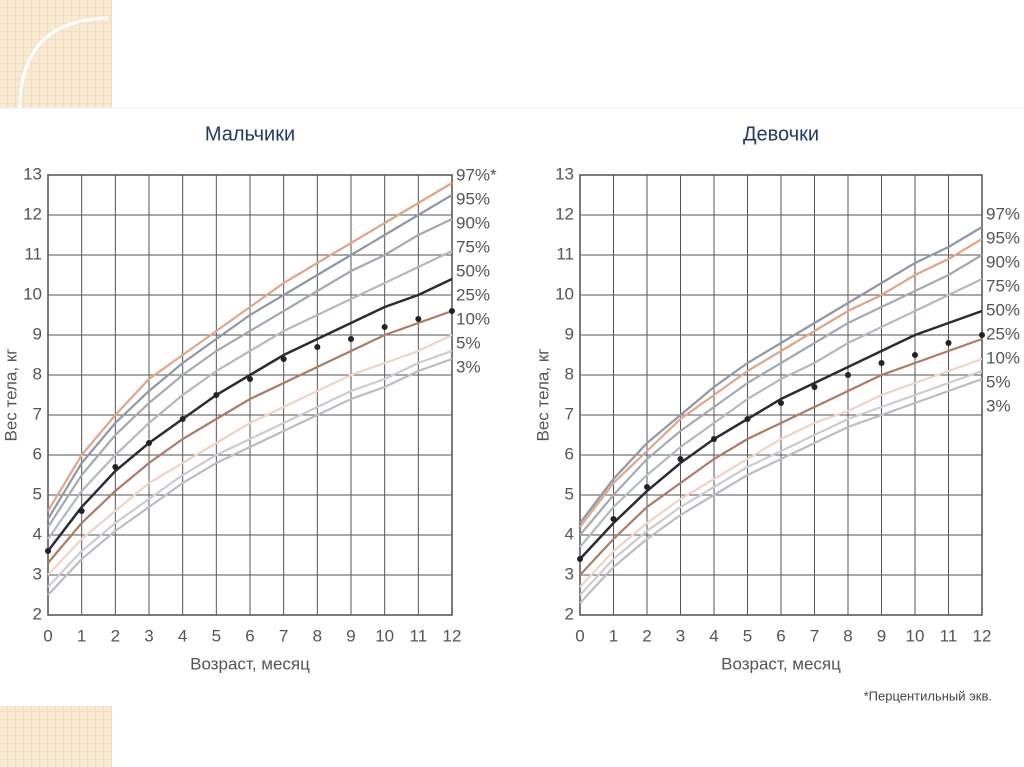  What do you see at coordinates (680, 635) in the screenshot?
I see `x-tick-label: 3` at bounding box center [680, 635].